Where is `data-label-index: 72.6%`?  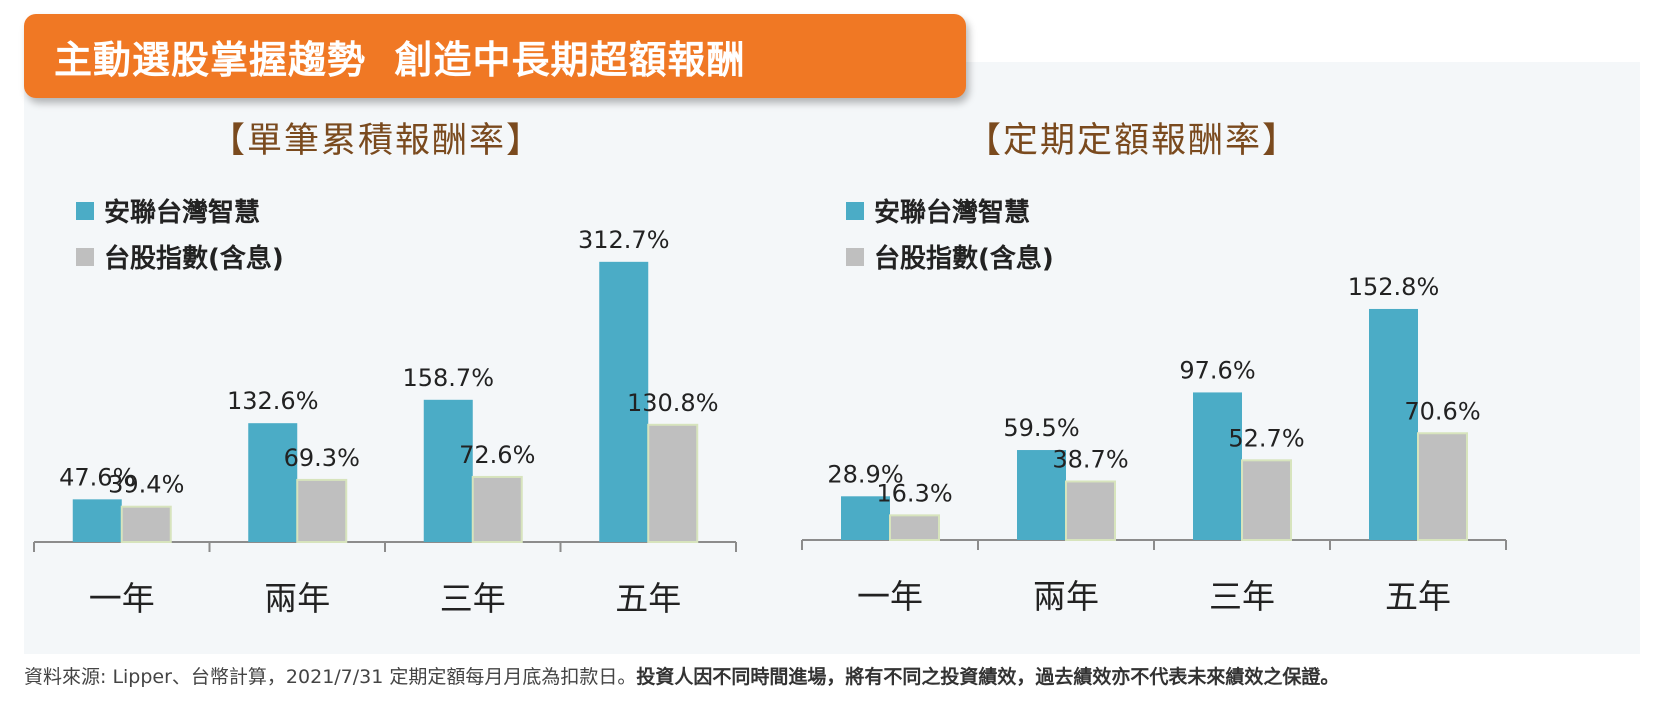
data-label-index: 72.6% is located at coordinates (497, 455).